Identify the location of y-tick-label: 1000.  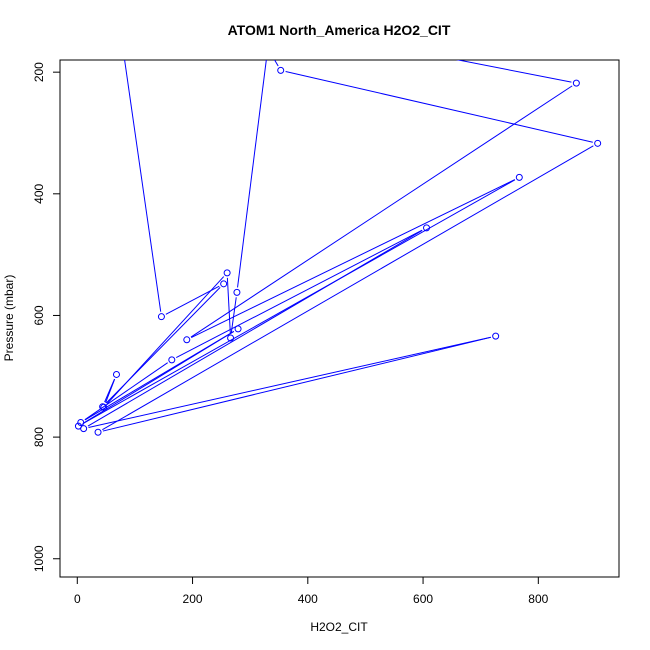
(39, 558).